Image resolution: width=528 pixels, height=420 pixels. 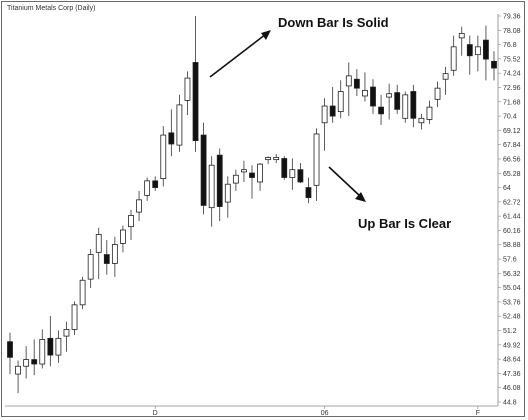 I want to click on x-axis: D 06 F, so click(x=316, y=411).